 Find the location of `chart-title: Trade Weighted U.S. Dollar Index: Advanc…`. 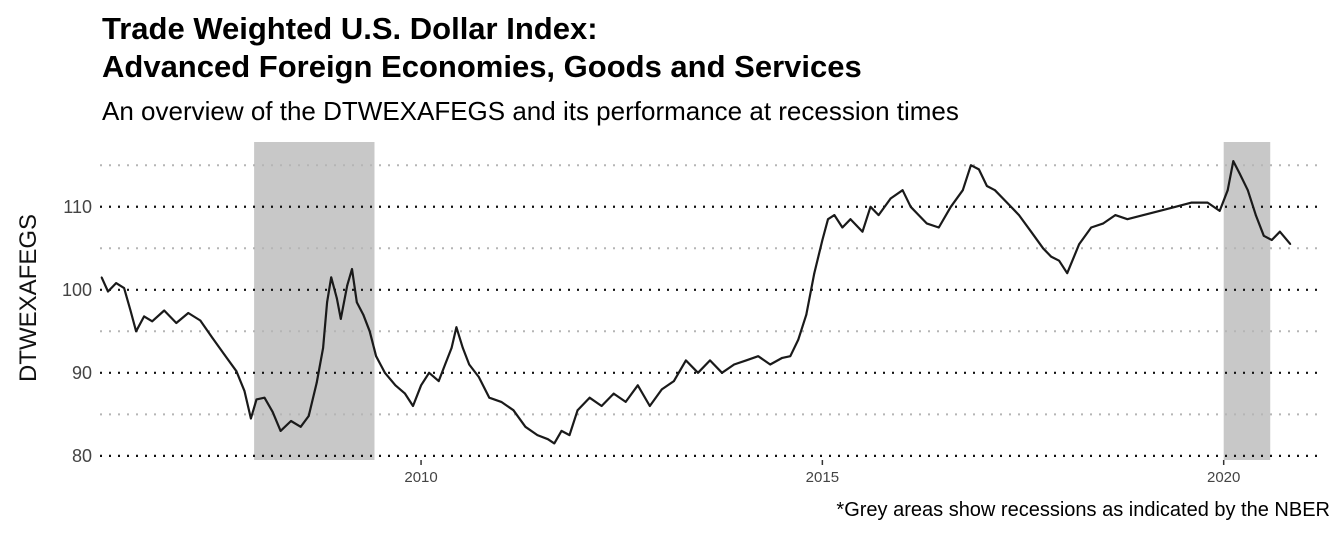

chart-title: Trade Weighted U.S. Dollar Index: Advanc… is located at coordinates (482, 48).